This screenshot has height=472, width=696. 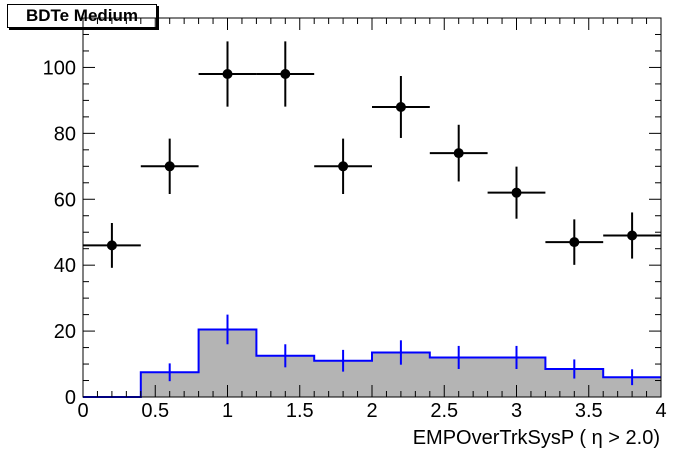 What do you see at coordinates (70, 398) in the screenshot?
I see `y-tick-label: 0` at bounding box center [70, 398].